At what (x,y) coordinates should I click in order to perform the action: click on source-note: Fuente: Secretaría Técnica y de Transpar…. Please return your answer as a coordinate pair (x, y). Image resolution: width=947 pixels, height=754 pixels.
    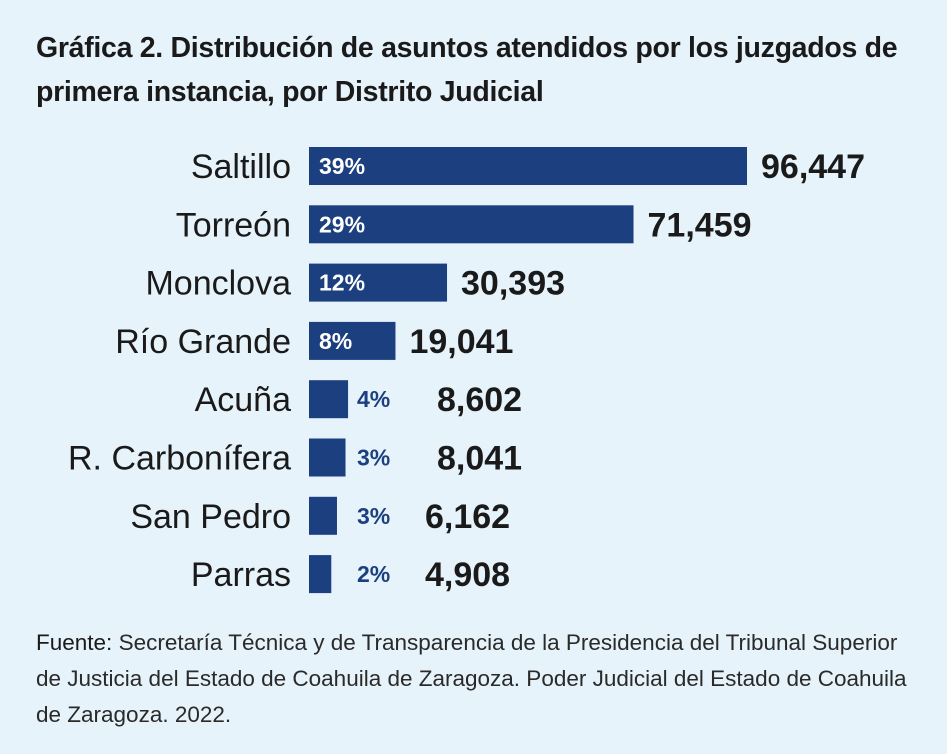
    Looking at the image, I should click on (481, 679).